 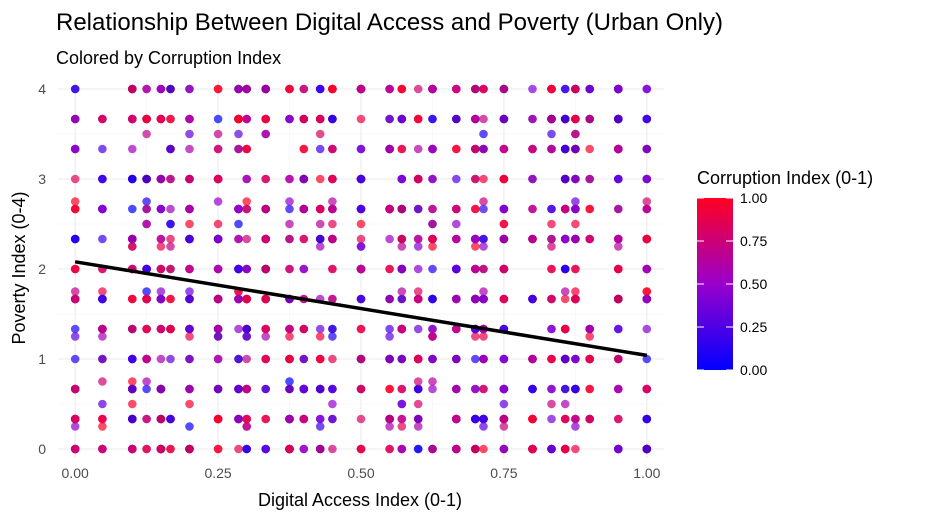 What do you see at coordinates (753, 284) in the screenshot?
I see `legend-tick-label: 0.50` at bounding box center [753, 284].